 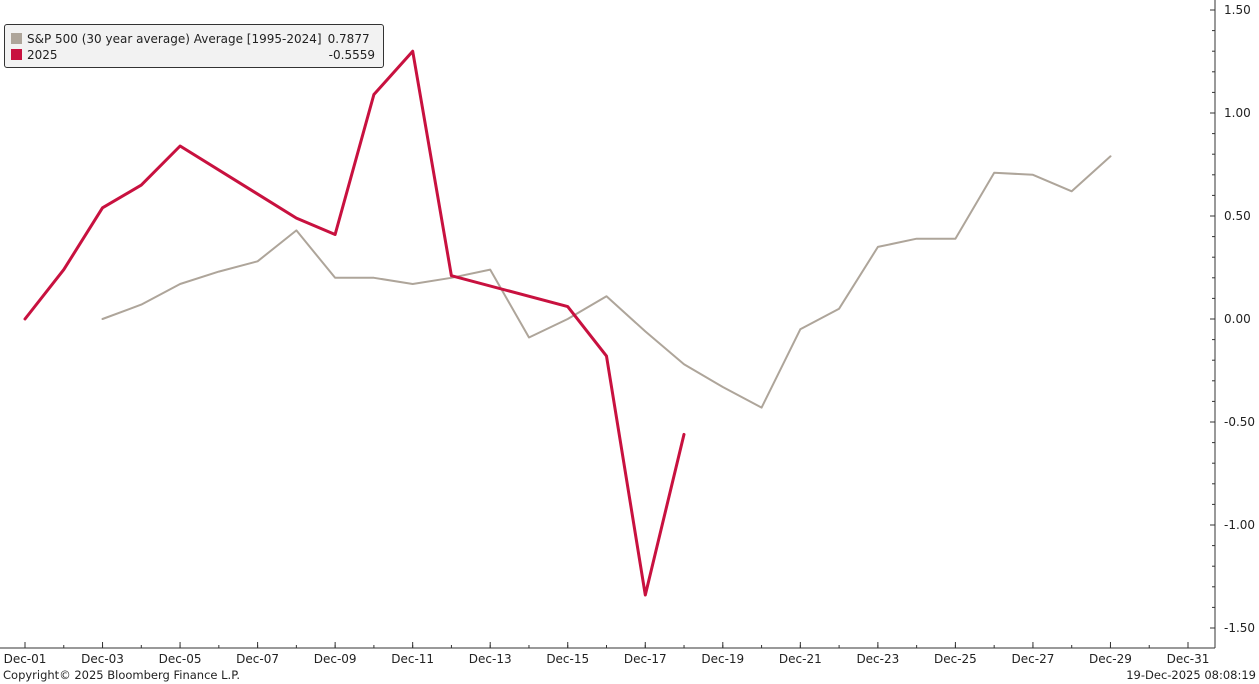 I want to click on legend-entry-2025: 2025 -0.5559, so click(x=193, y=55).